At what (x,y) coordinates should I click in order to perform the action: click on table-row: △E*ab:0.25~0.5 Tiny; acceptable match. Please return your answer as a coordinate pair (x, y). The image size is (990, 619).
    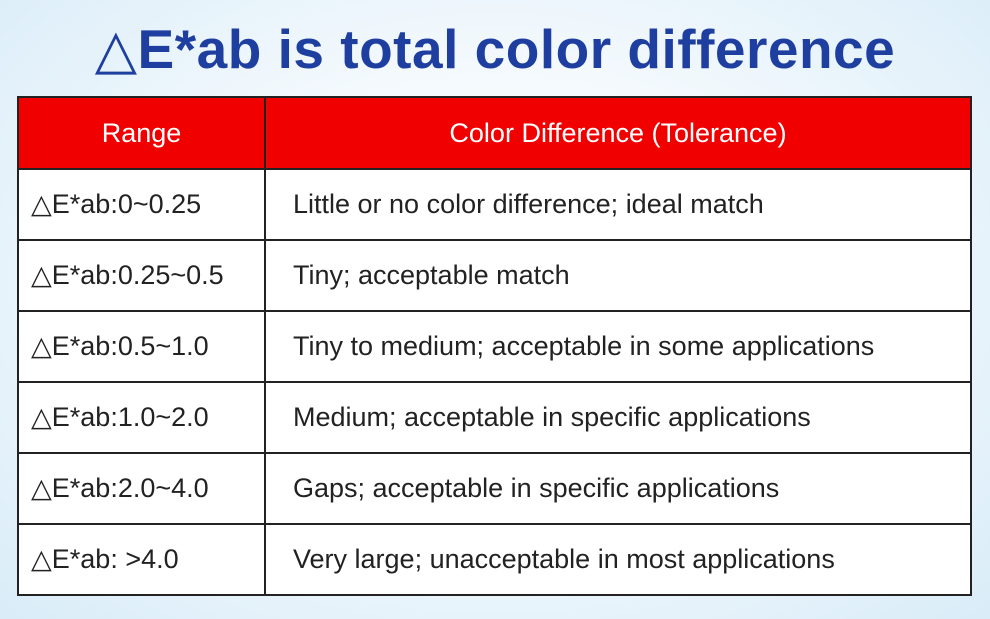
    Looking at the image, I should click on (494, 275).